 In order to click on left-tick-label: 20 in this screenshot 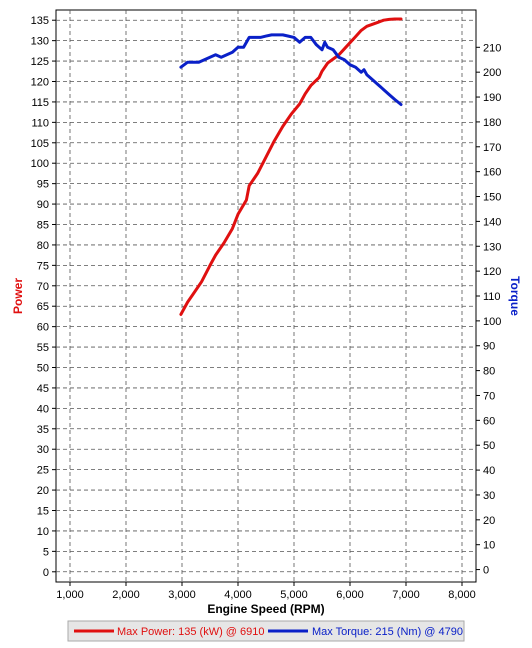, I will do `click(43, 491)`.